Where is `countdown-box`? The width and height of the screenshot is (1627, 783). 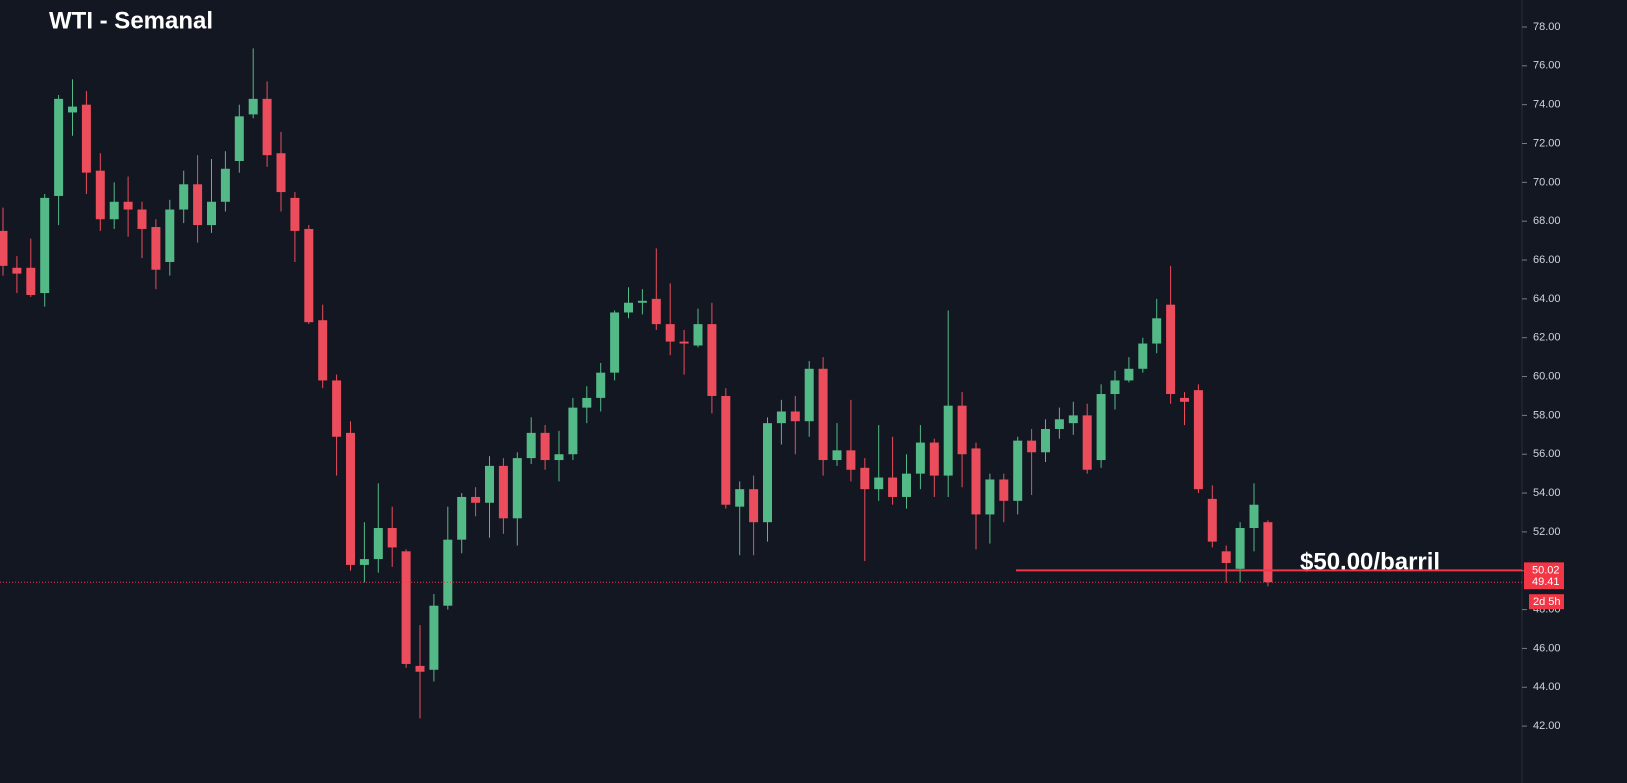
countdown-box is located at coordinates (1546, 602).